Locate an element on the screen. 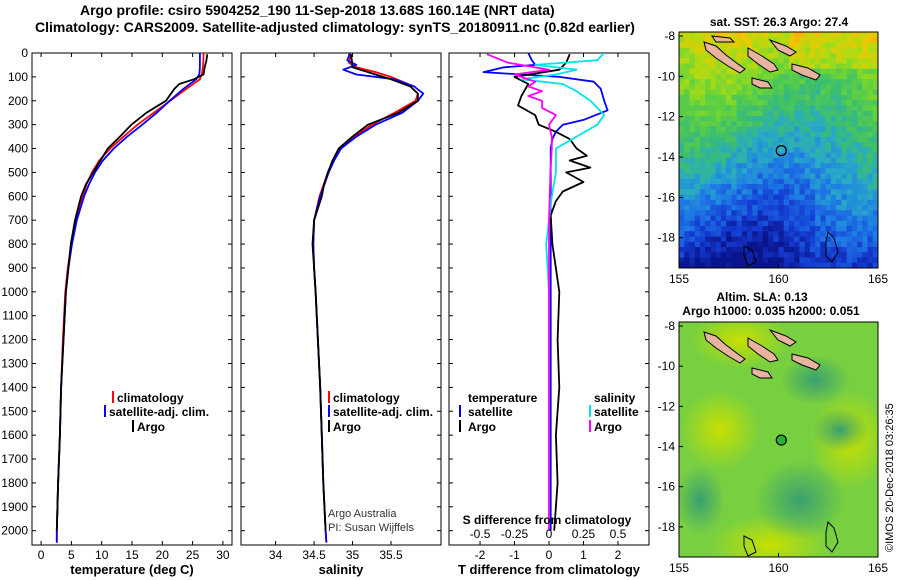 The image size is (900, 580). map-y-tick-label: -10 is located at coordinates (667, 366).